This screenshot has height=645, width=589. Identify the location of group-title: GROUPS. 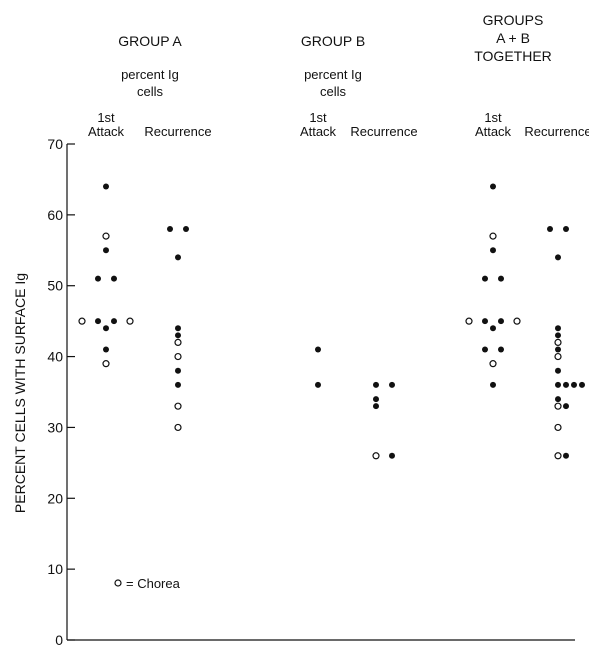
(513, 20).